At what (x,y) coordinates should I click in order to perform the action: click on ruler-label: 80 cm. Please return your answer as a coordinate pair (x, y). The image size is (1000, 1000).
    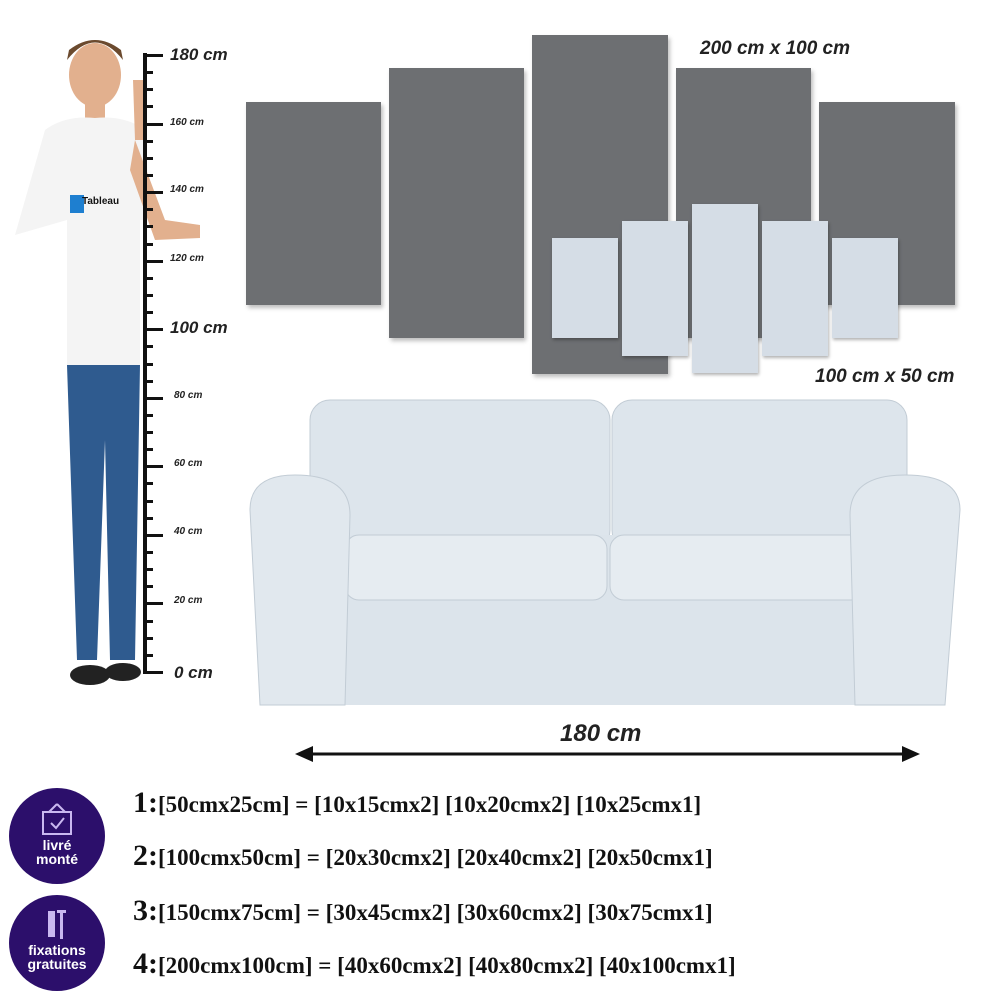
    Looking at the image, I should click on (188, 395).